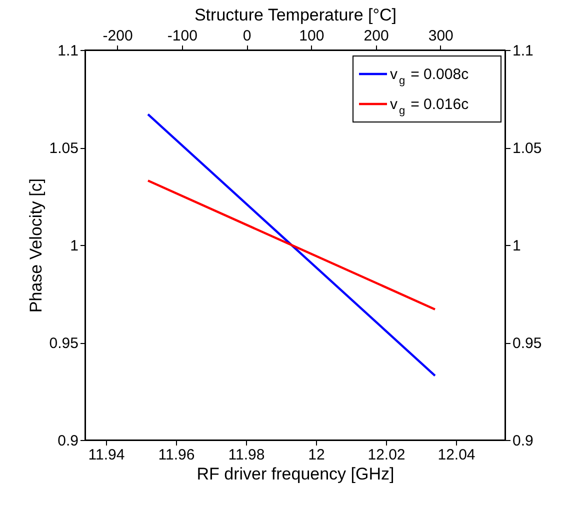 The width and height of the screenshot is (584, 515). I want to click on y-axis-title: Phase Velocity [c], so click(36, 245).